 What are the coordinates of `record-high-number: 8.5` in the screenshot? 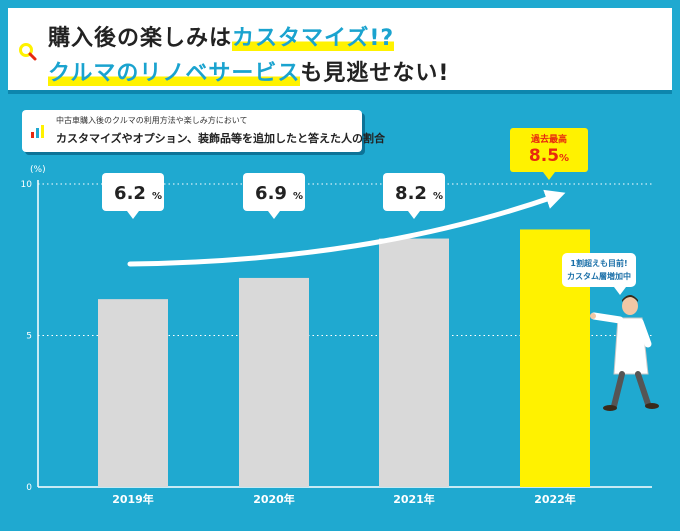 It's located at (544, 156).